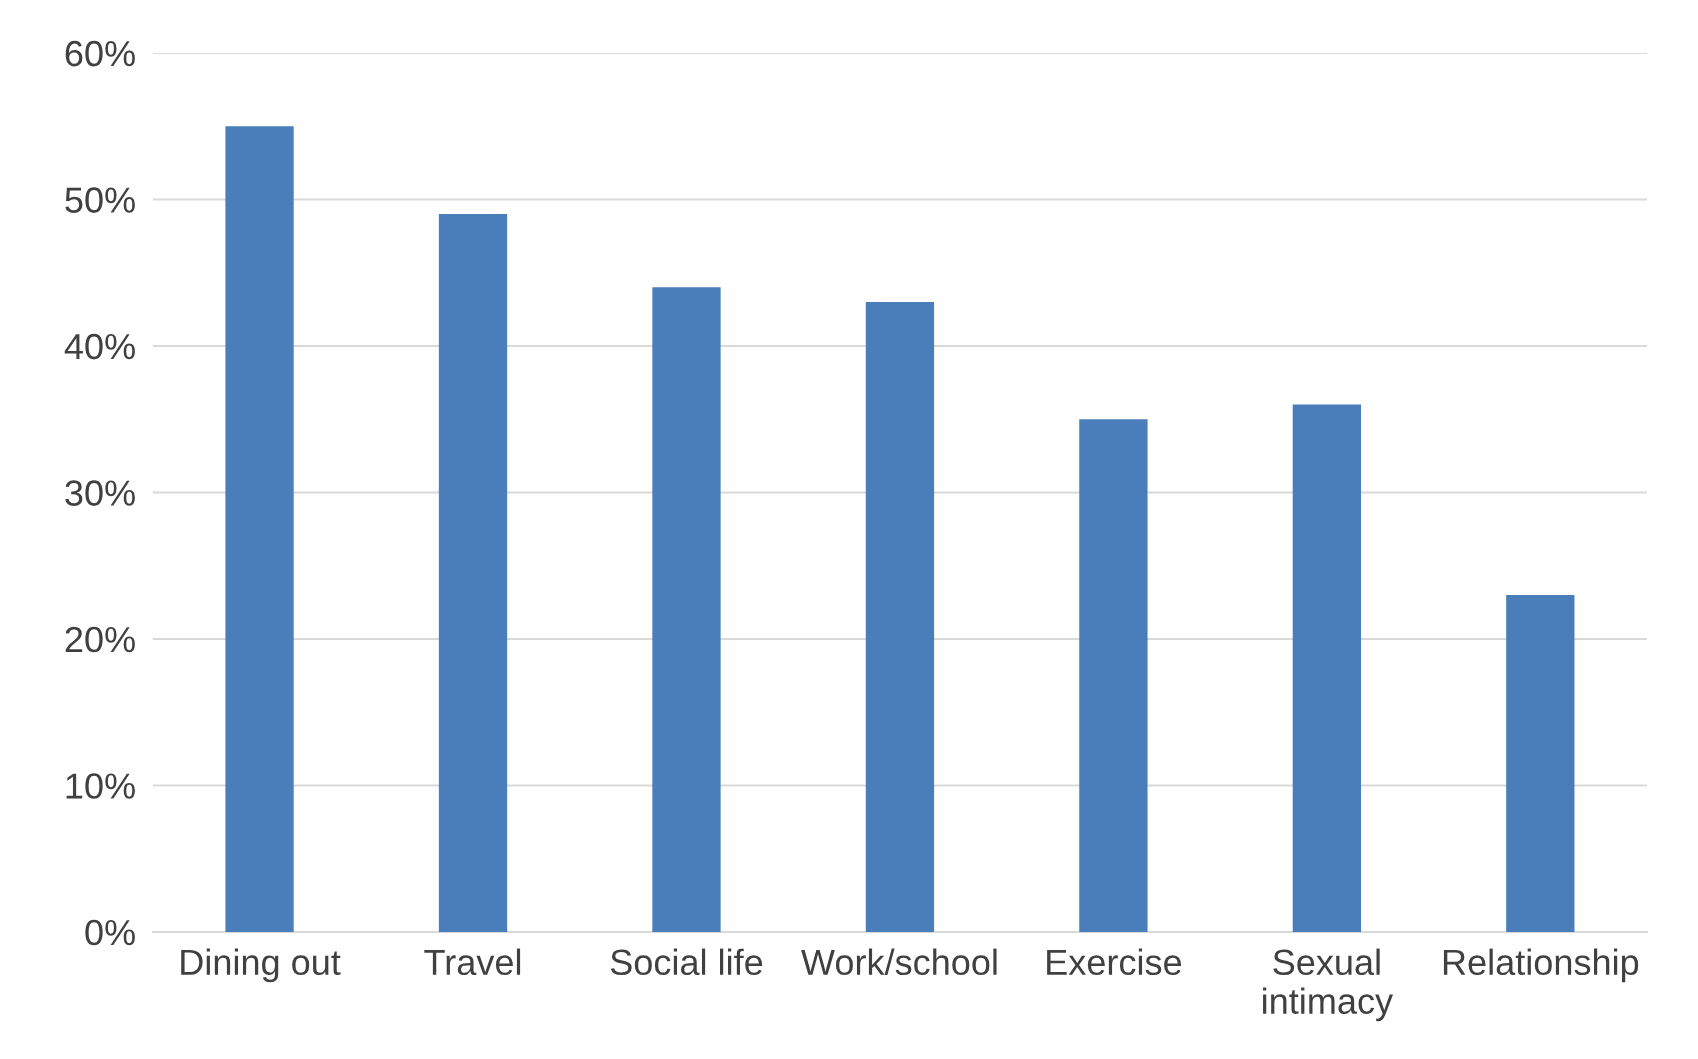  I want to click on y-tick-label: 10%, so click(100, 786).